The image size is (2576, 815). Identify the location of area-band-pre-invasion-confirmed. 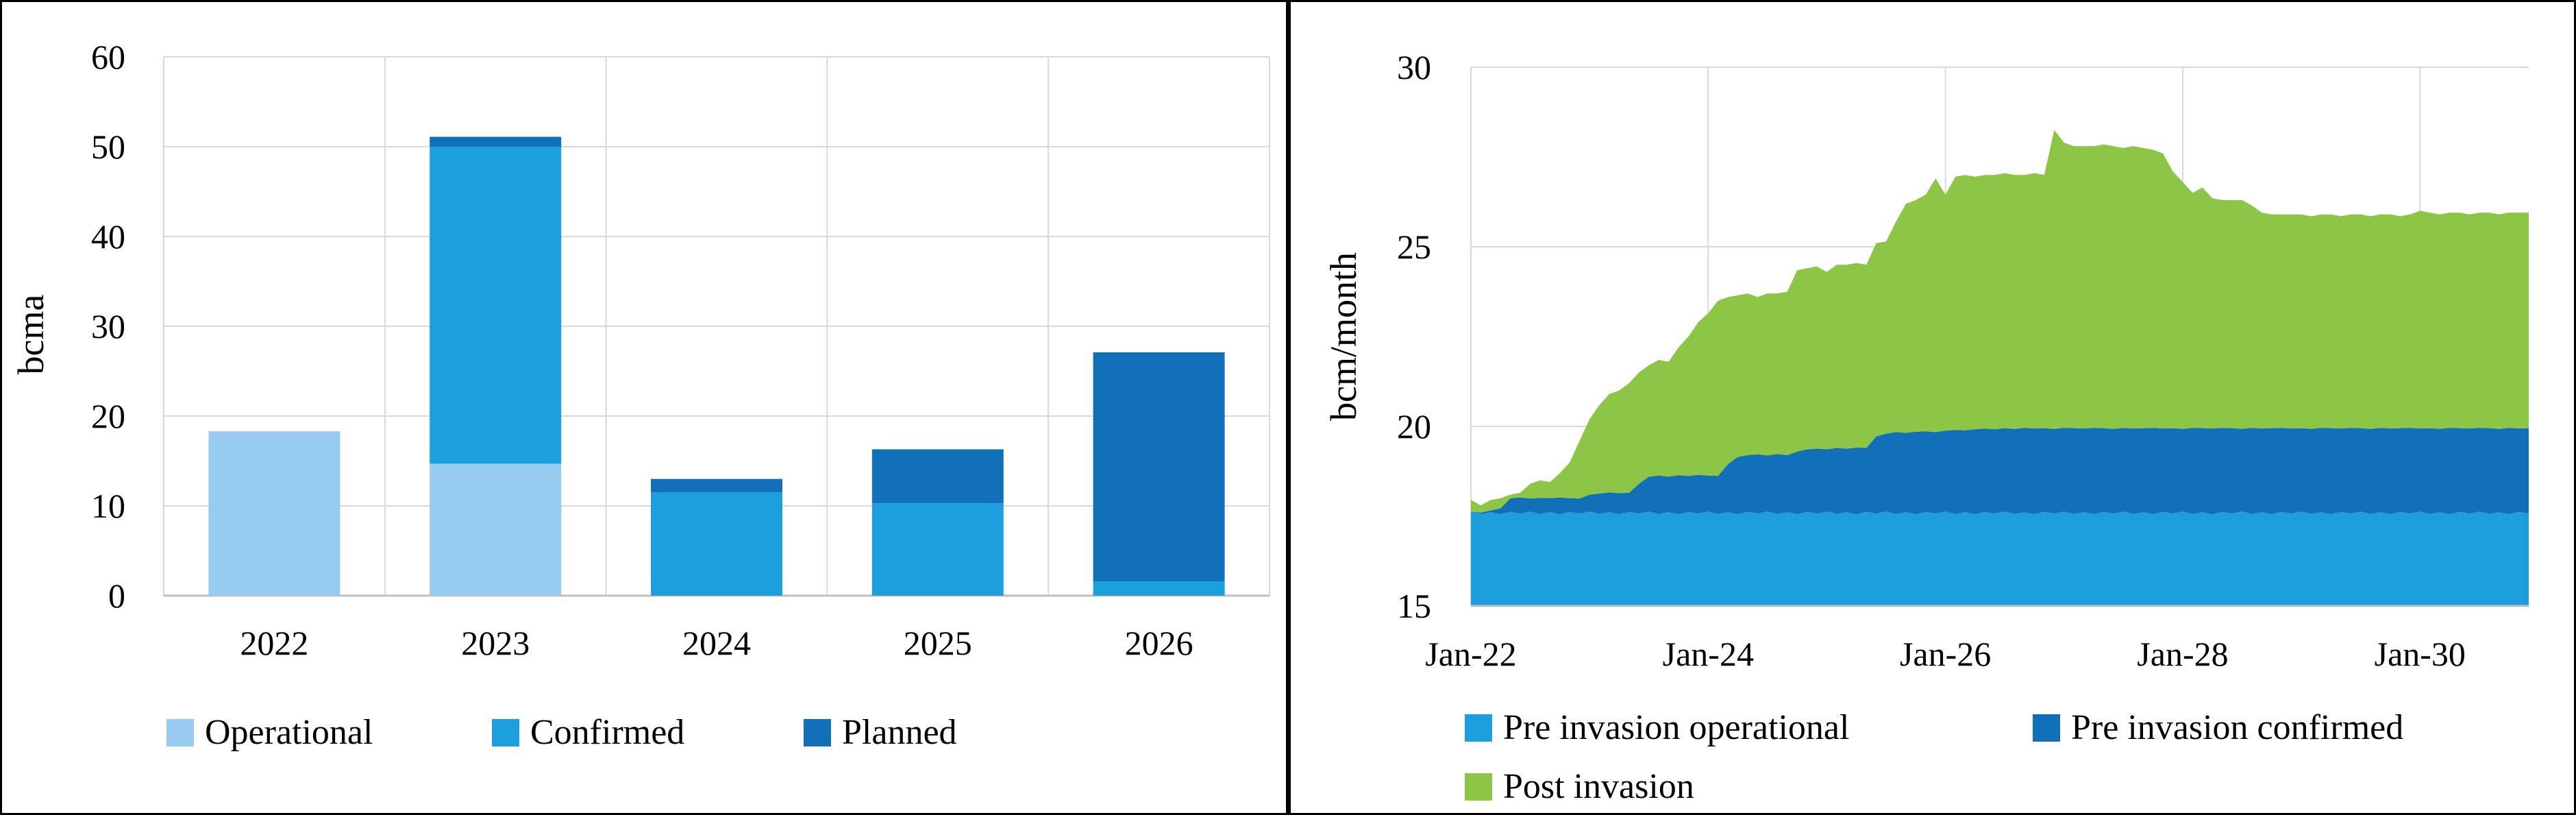
(2000, 471).